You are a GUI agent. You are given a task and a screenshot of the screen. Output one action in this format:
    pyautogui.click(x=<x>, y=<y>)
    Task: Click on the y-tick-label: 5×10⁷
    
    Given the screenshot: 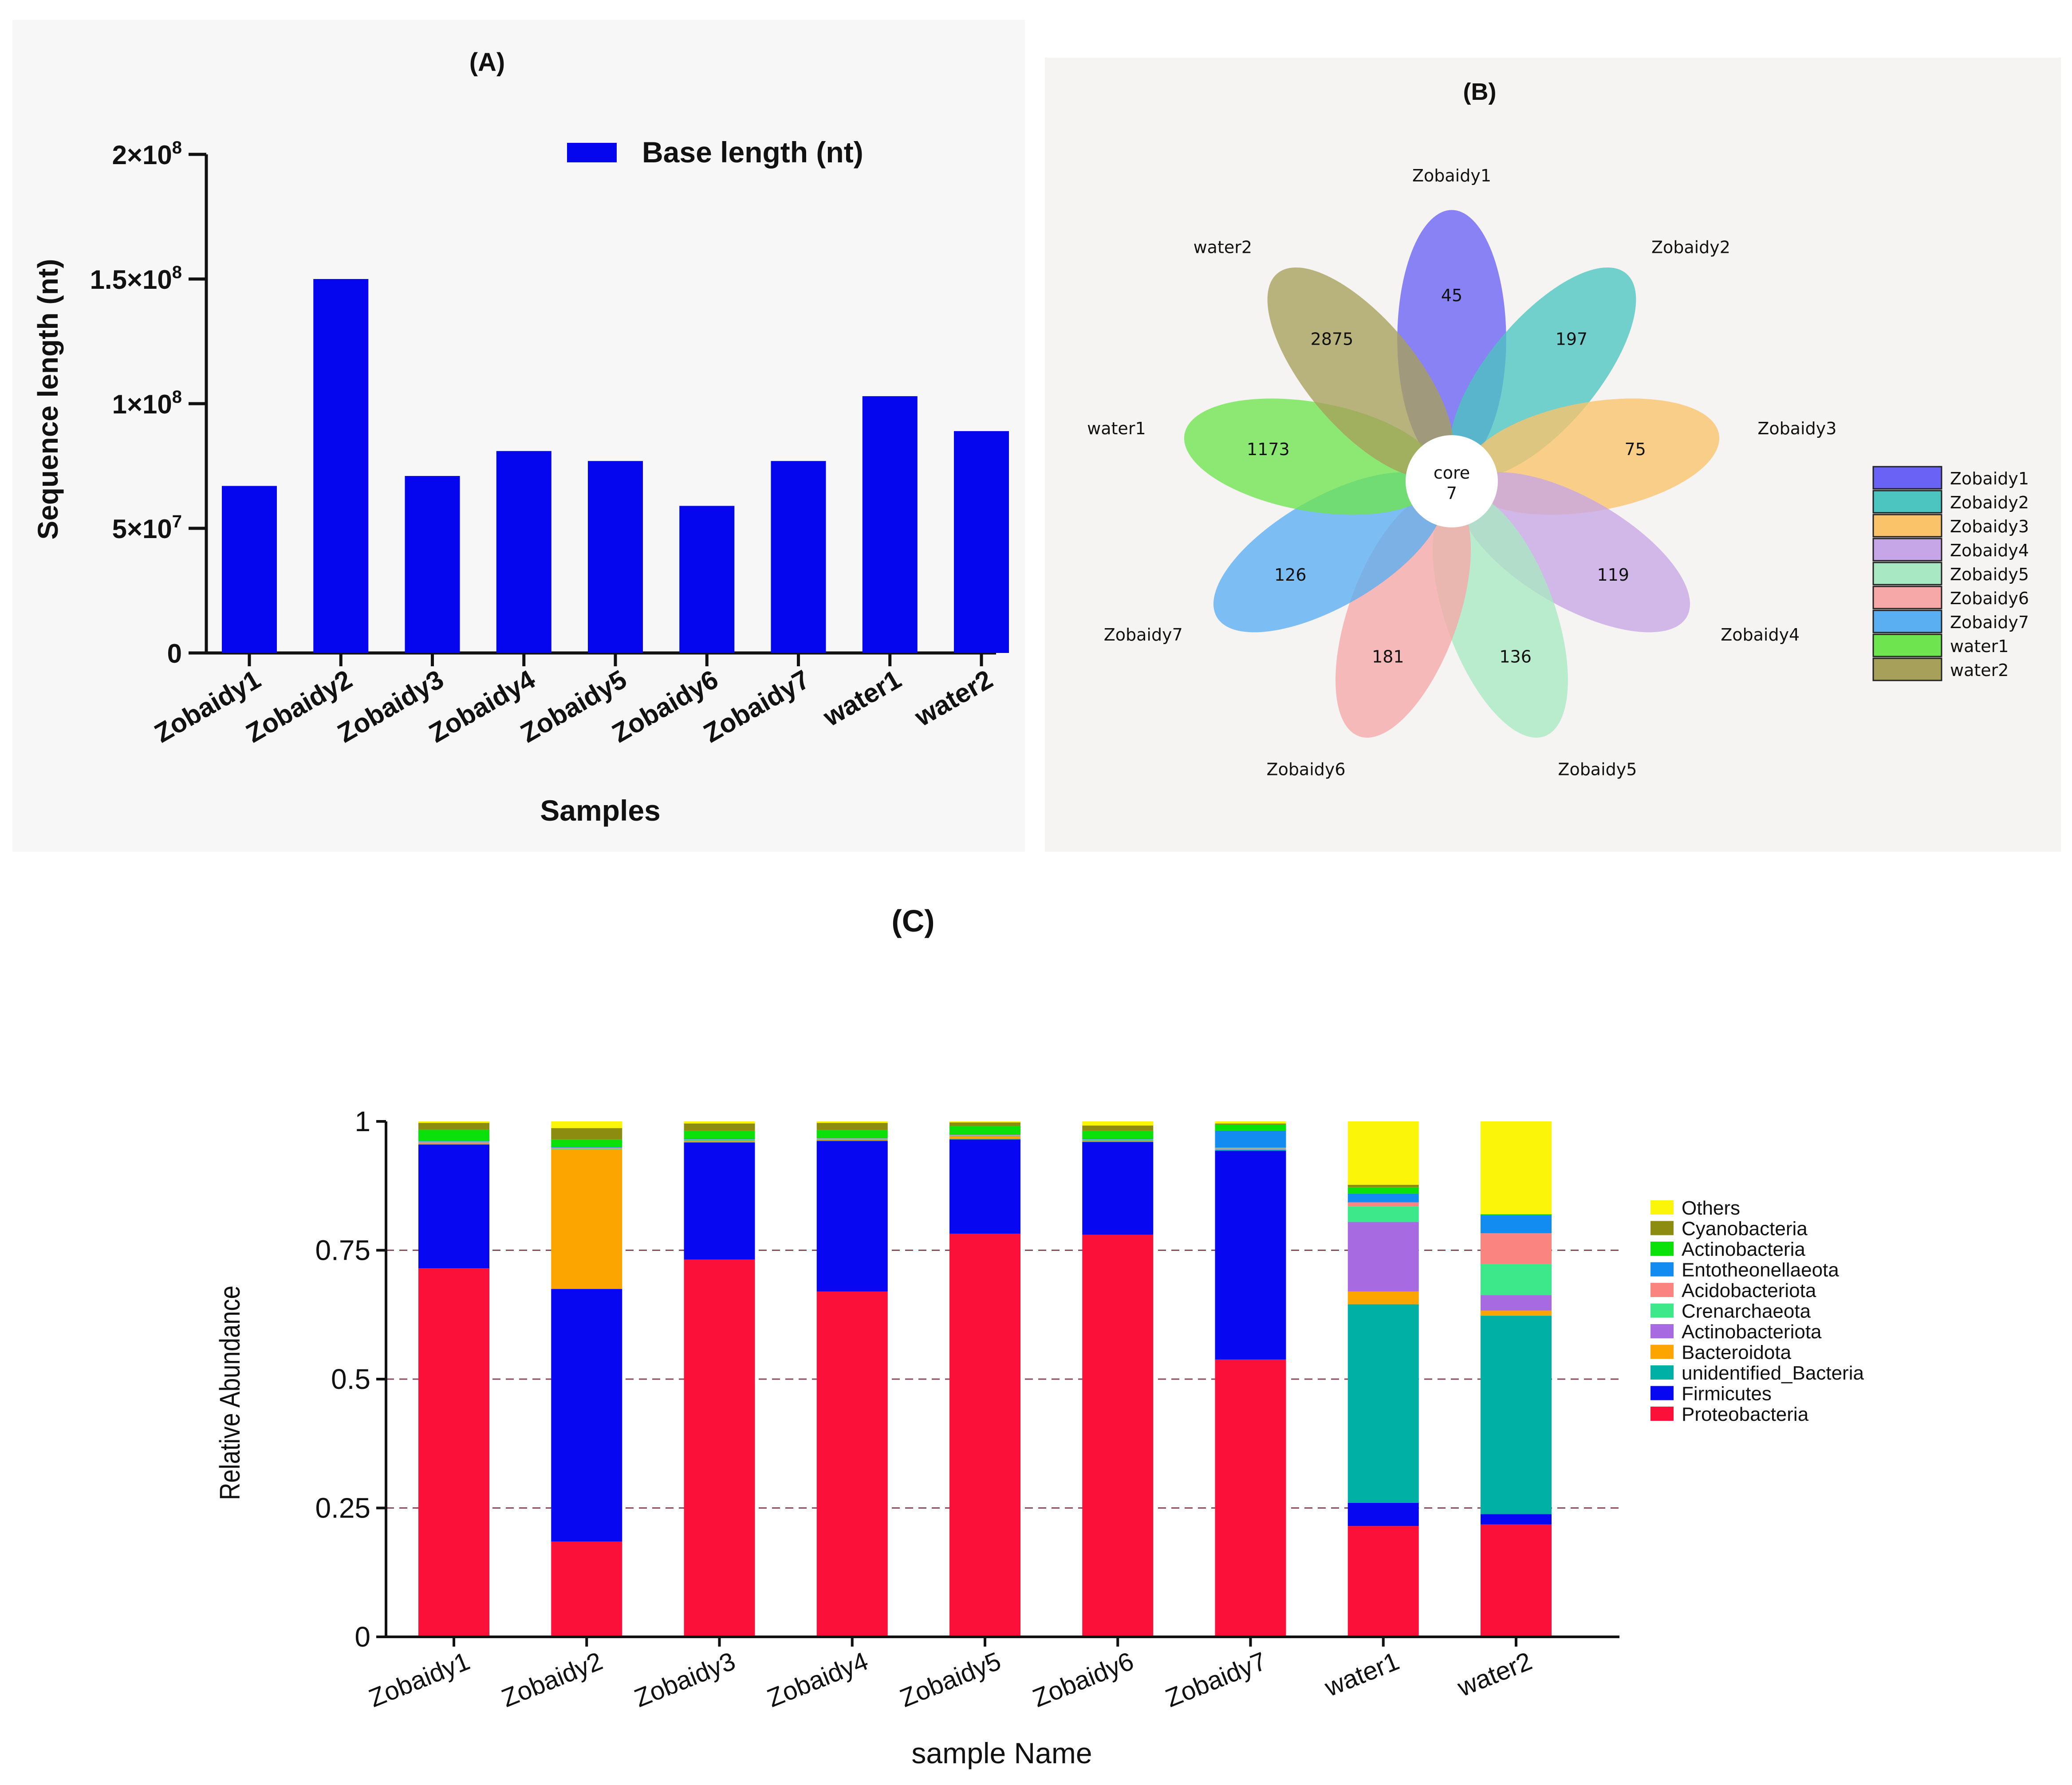 What is the action you would take?
    pyautogui.click(x=147, y=528)
    